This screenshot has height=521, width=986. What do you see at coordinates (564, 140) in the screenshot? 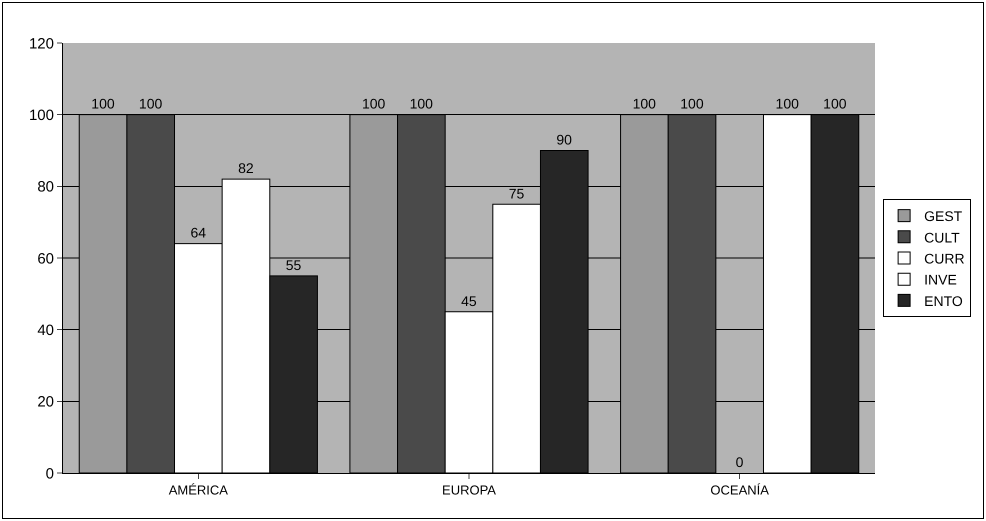
I see `data-label: 90` at bounding box center [564, 140].